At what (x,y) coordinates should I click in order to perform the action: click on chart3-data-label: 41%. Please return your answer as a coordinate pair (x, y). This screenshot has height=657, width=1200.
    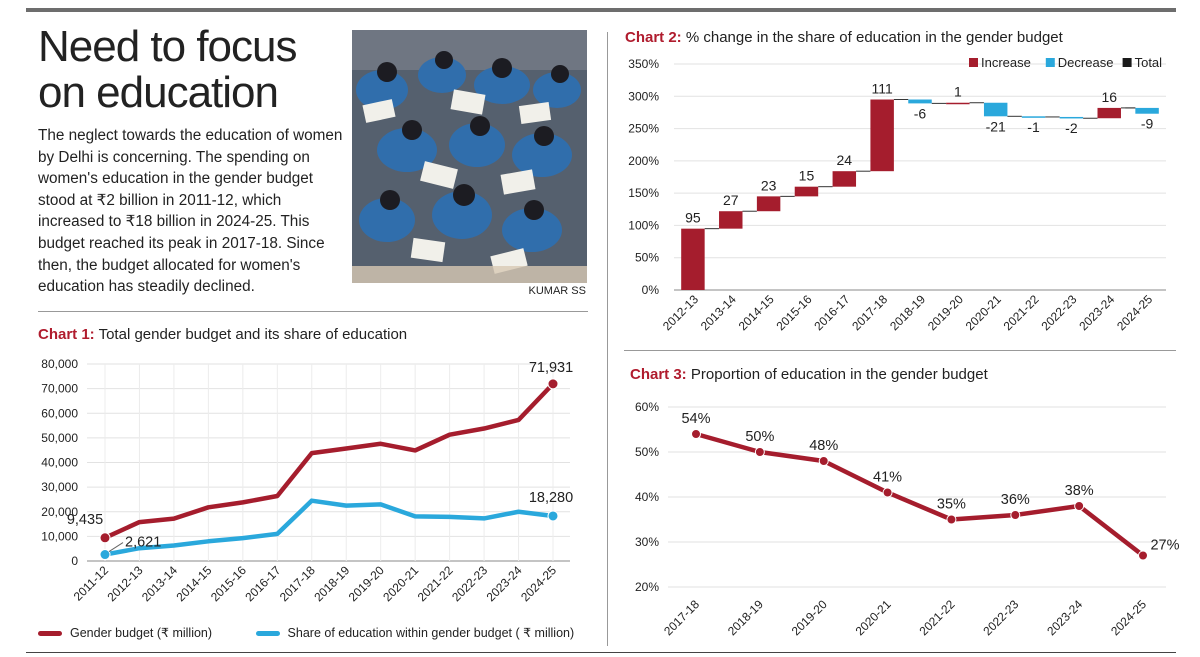
    Looking at the image, I should click on (887, 478).